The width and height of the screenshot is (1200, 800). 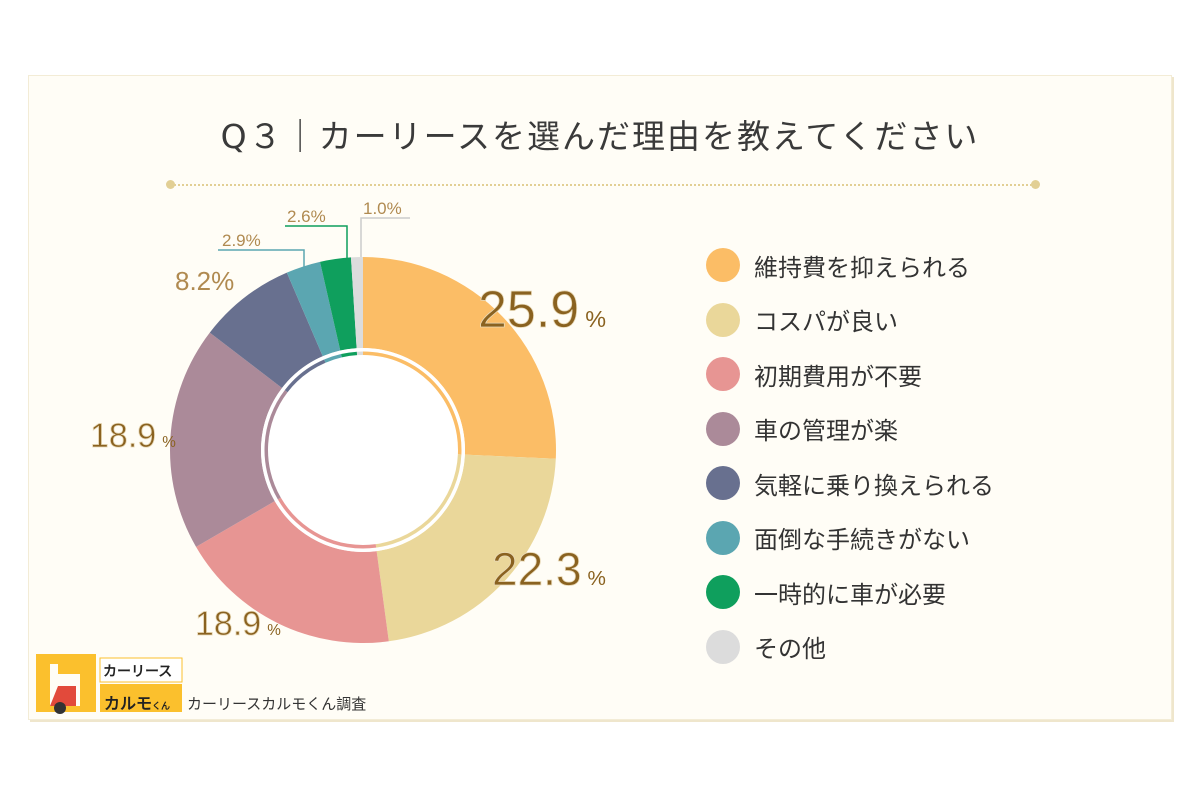 What do you see at coordinates (138, 672) in the screenshot?
I see `logo-line1: カーリース` at bounding box center [138, 672].